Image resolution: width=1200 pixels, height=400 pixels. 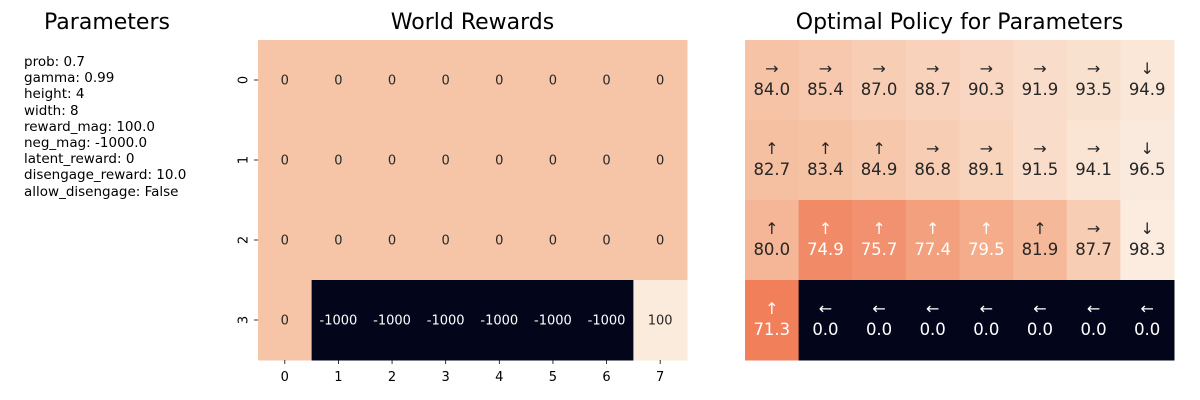 What do you see at coordinates (54, 94) in the screenshot?
I see `parameter-line: height: 4` at bounding box center [54, 94].